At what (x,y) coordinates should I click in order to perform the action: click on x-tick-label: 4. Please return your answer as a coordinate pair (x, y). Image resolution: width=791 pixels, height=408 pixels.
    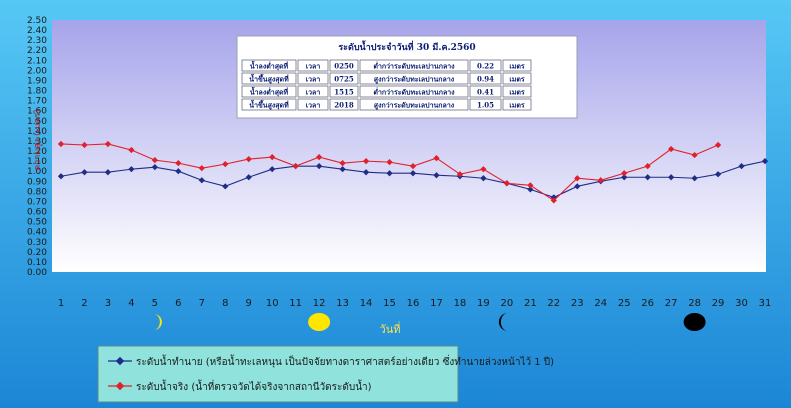
    Looking at the image, I should click on (131, 303).